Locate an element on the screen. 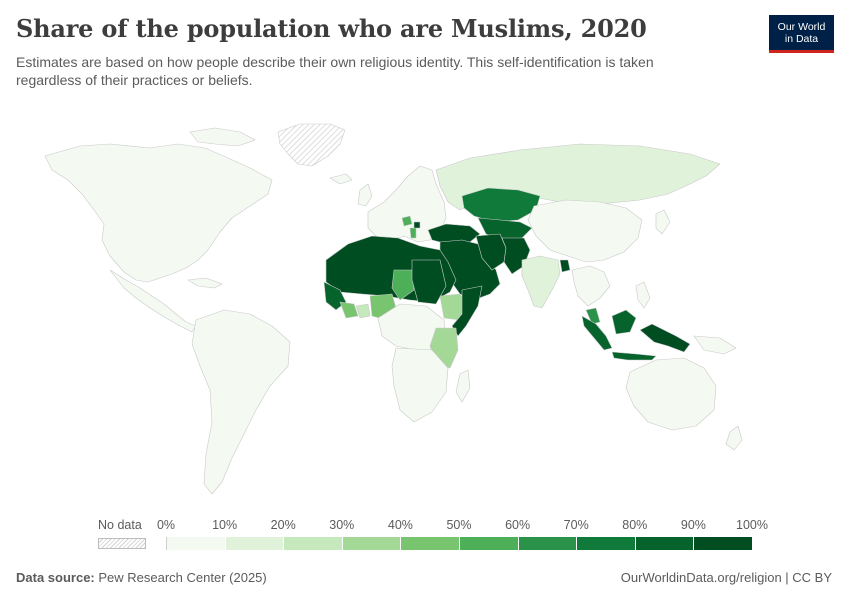  region-new-zealand is located at coordinates (734, 438).